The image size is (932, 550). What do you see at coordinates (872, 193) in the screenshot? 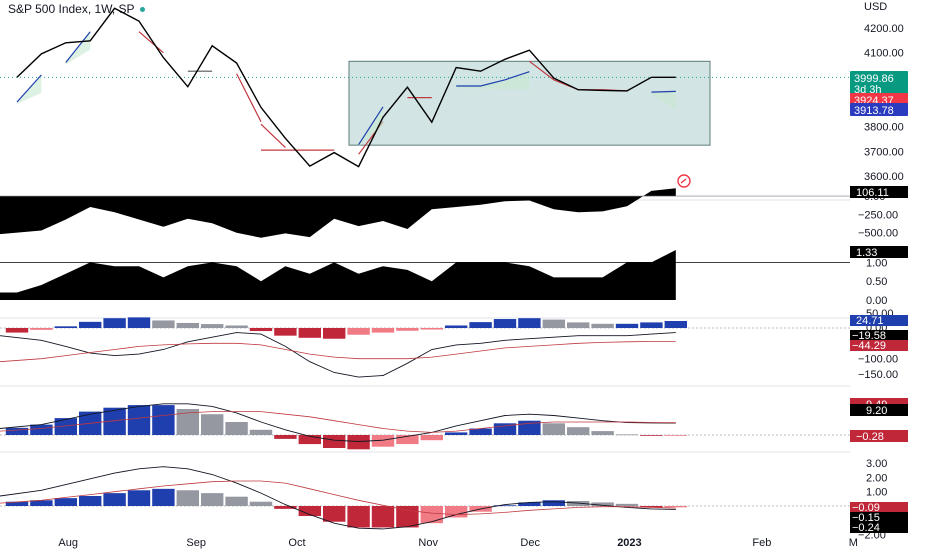
I see `osc1-last-label: 106.11` at bounding box center [872, 193].